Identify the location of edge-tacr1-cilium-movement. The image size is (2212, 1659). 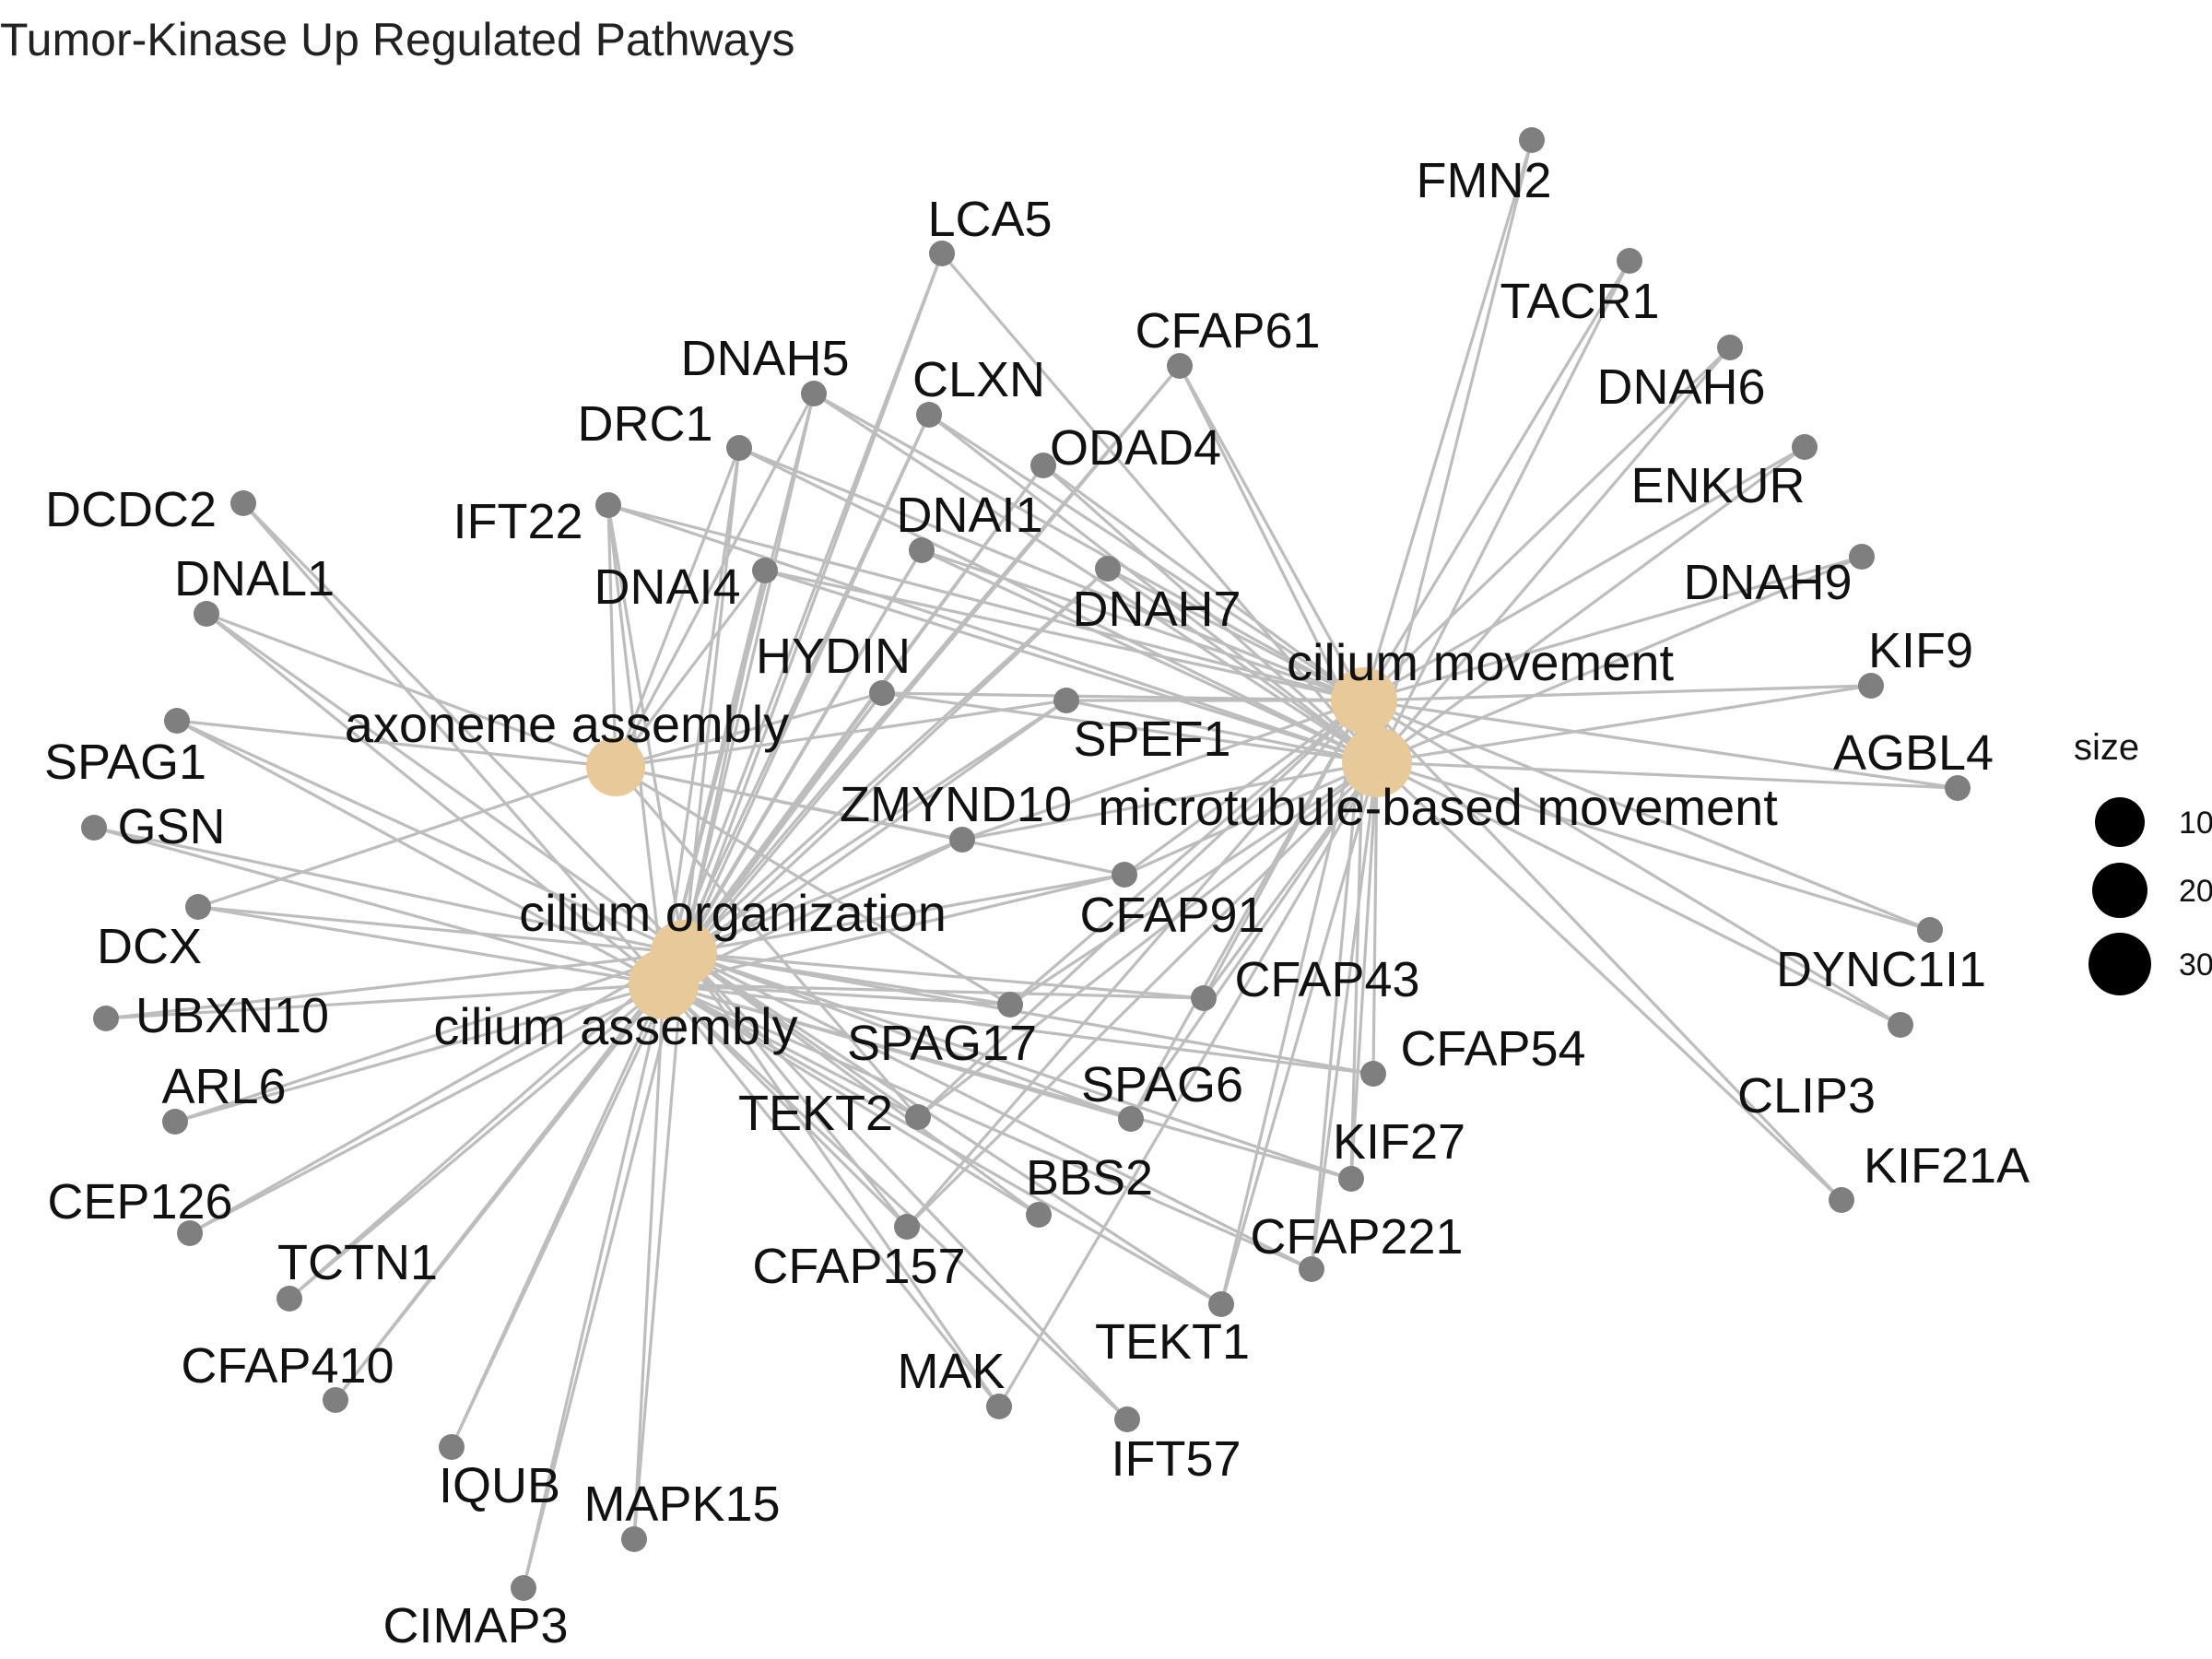
(1496, 480).